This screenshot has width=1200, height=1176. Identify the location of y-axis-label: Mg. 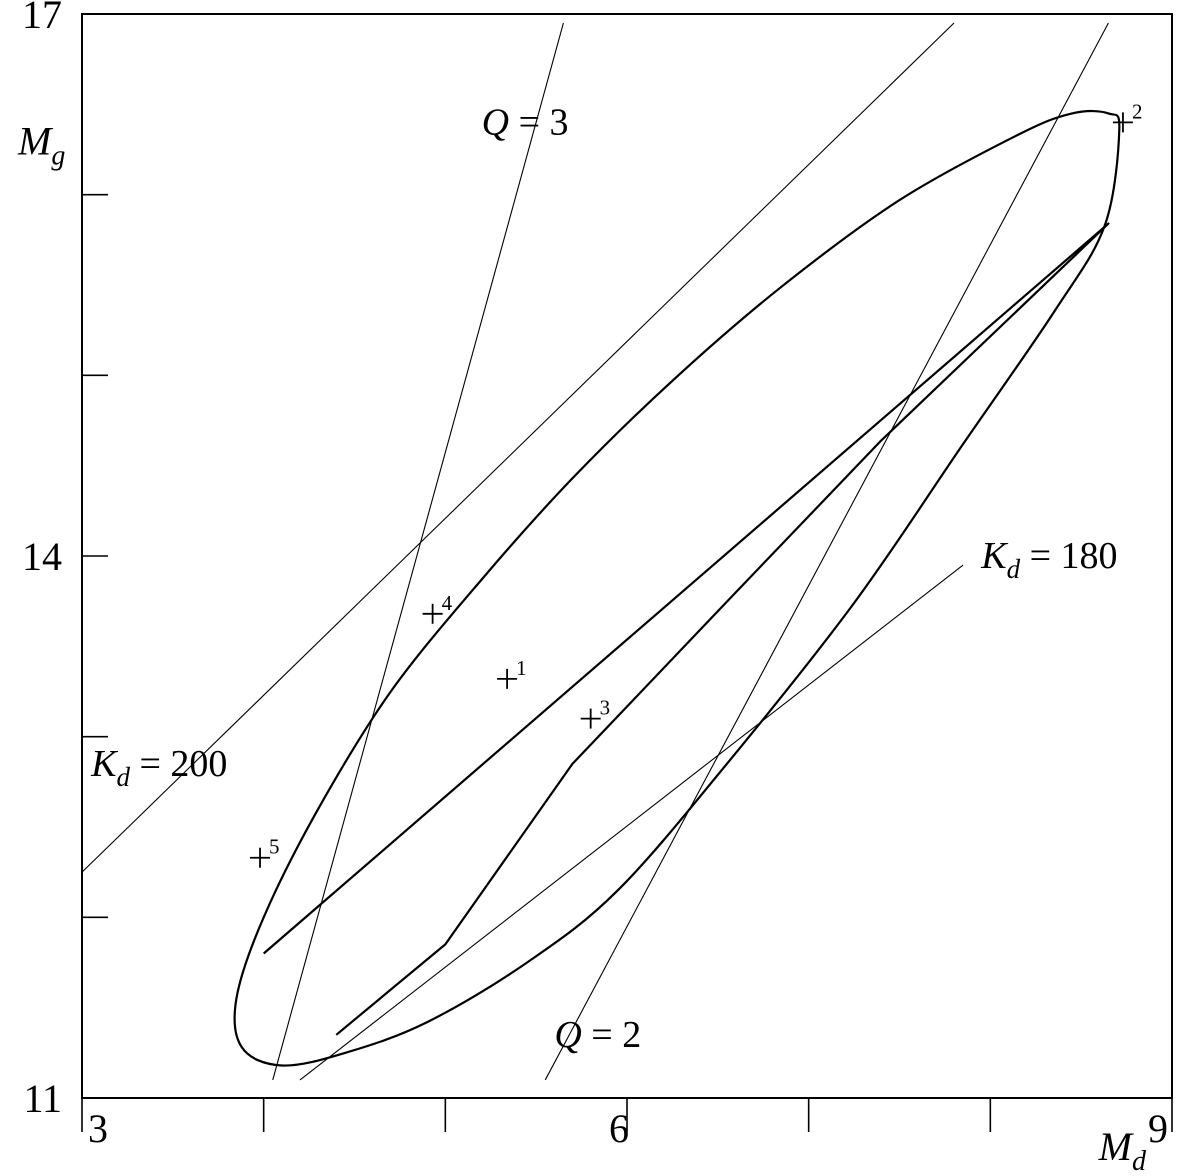
(41, 144).